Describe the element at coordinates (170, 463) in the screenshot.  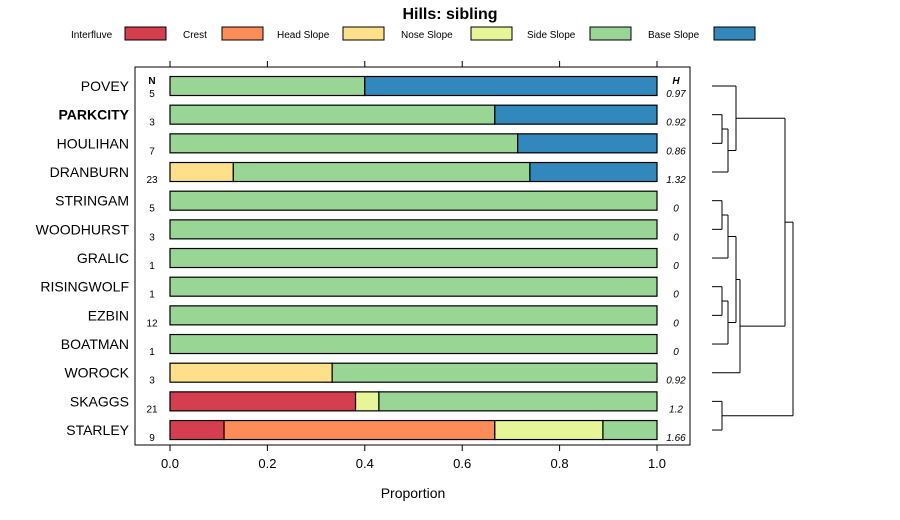
I see `x-tick-label: 0.0` at that location.